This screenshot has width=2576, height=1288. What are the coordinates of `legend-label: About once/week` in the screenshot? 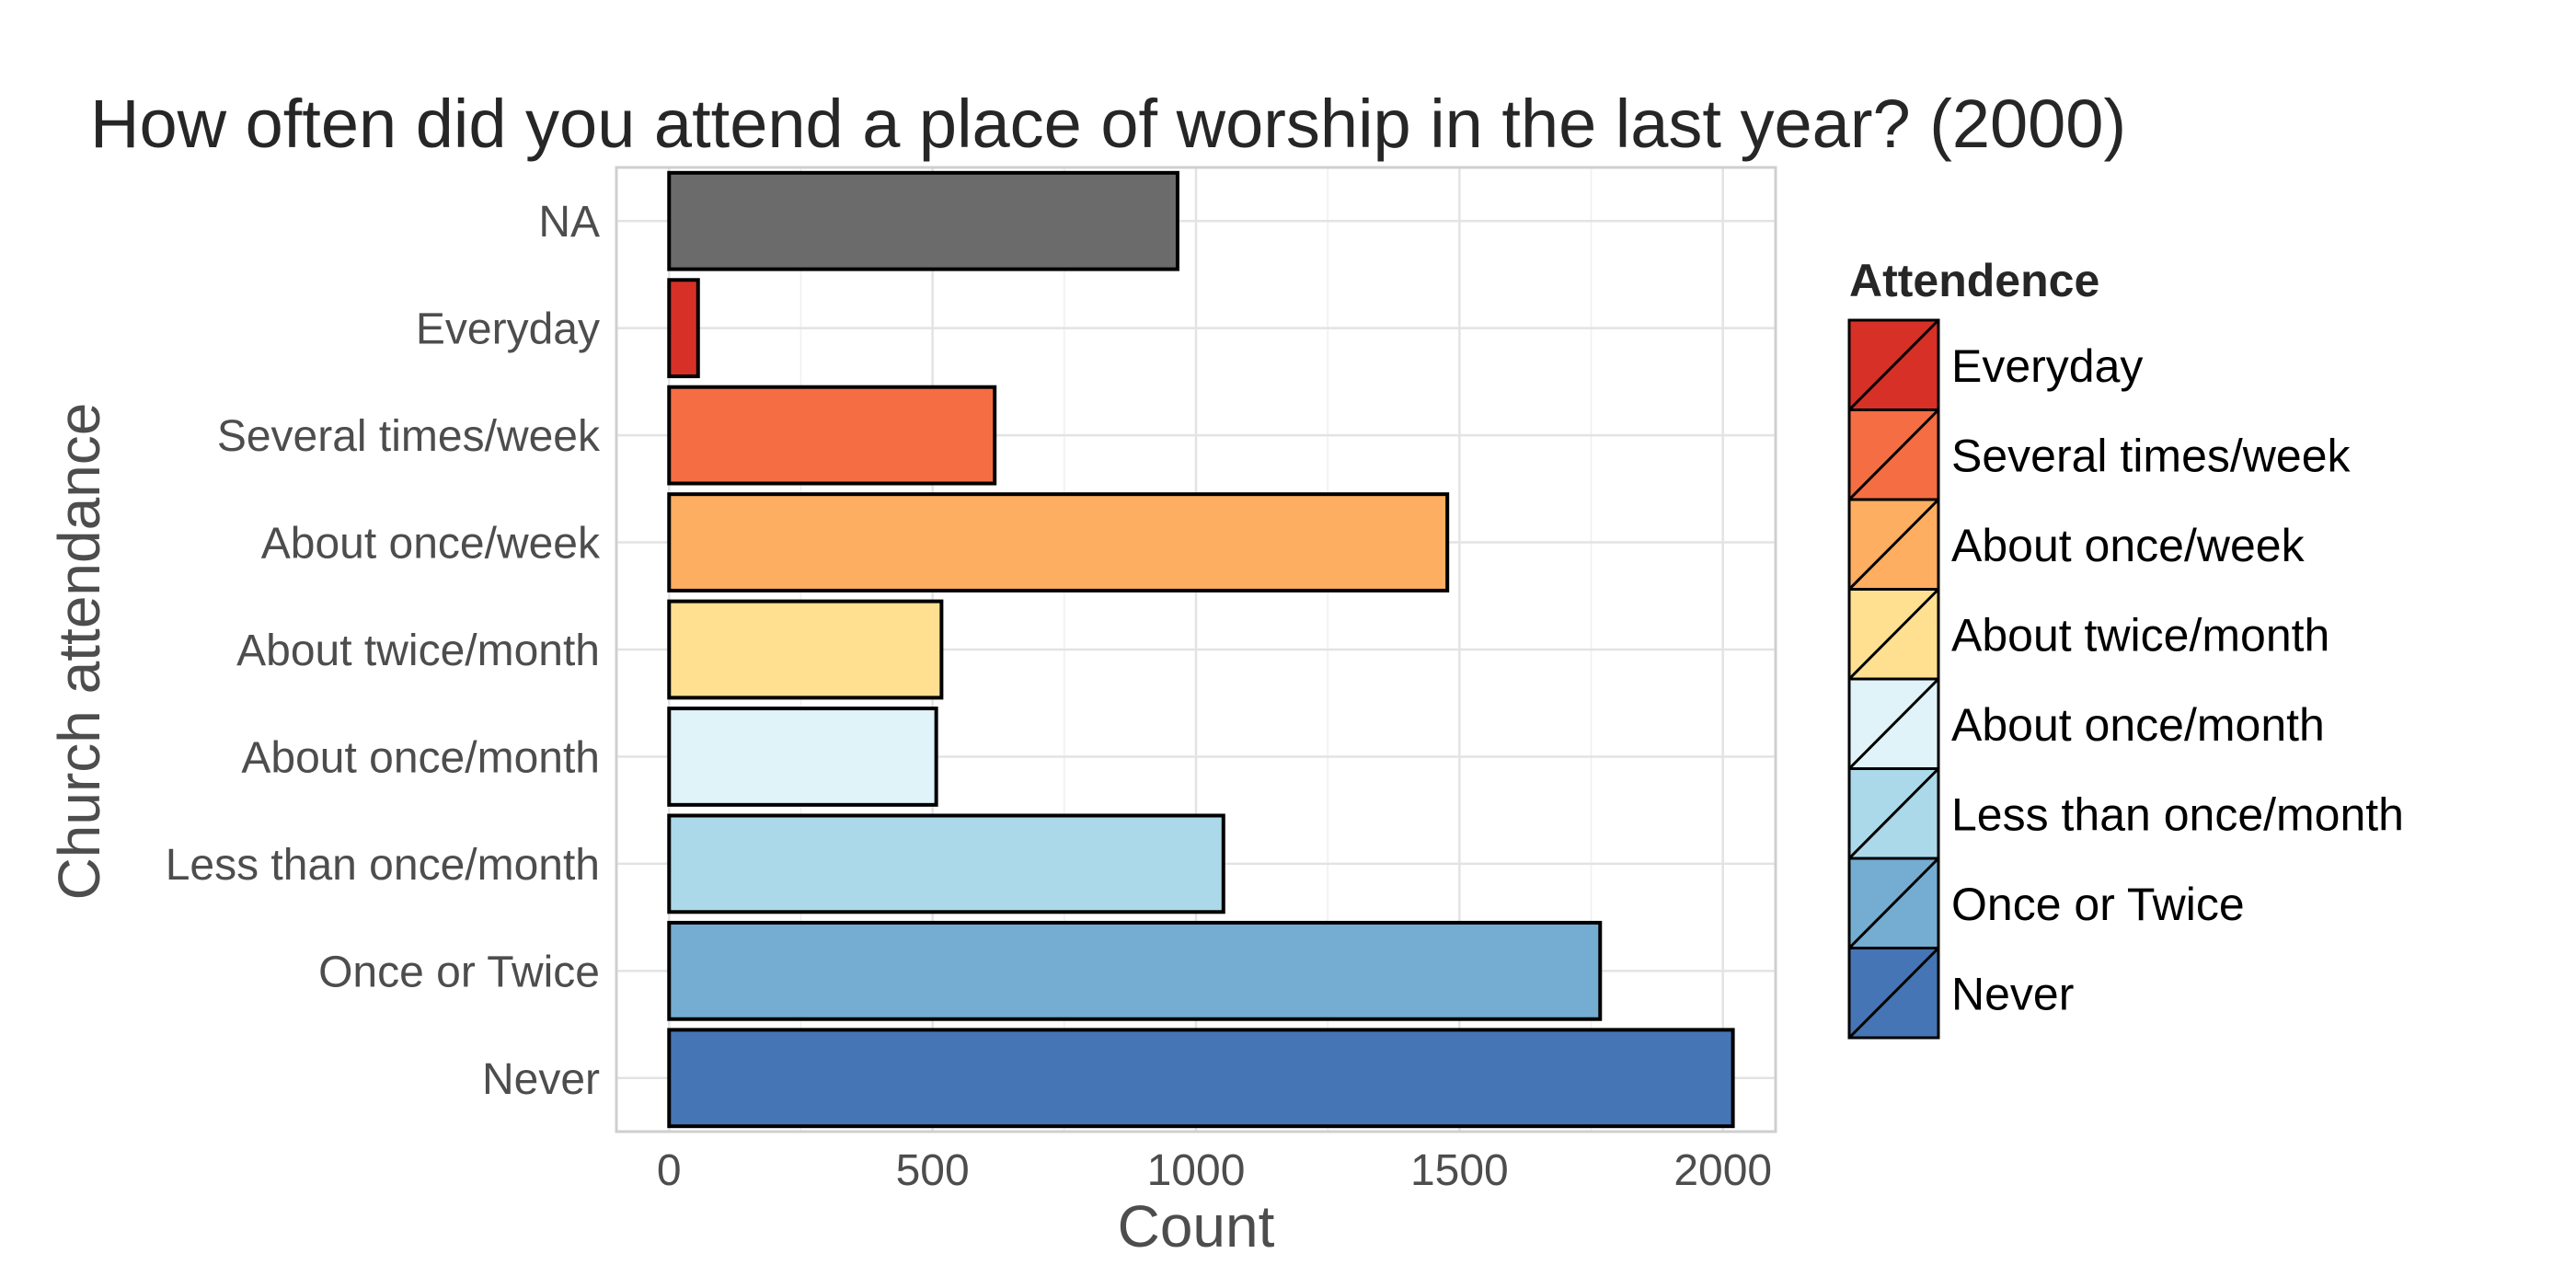 It's located at (2128, 545).